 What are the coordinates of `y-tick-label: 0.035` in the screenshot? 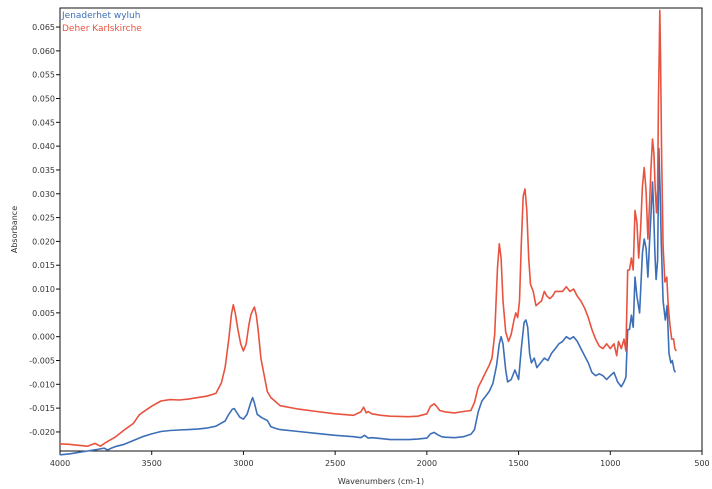 It's located at (43, 170).